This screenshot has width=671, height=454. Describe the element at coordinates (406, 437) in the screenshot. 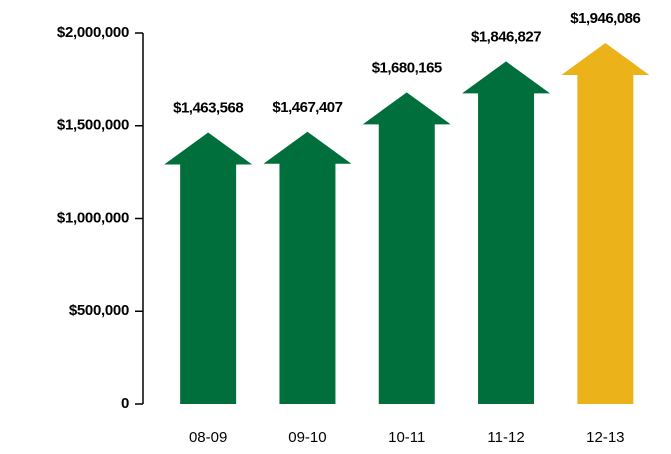

I see `x-tick-label: 10-11` at that location.